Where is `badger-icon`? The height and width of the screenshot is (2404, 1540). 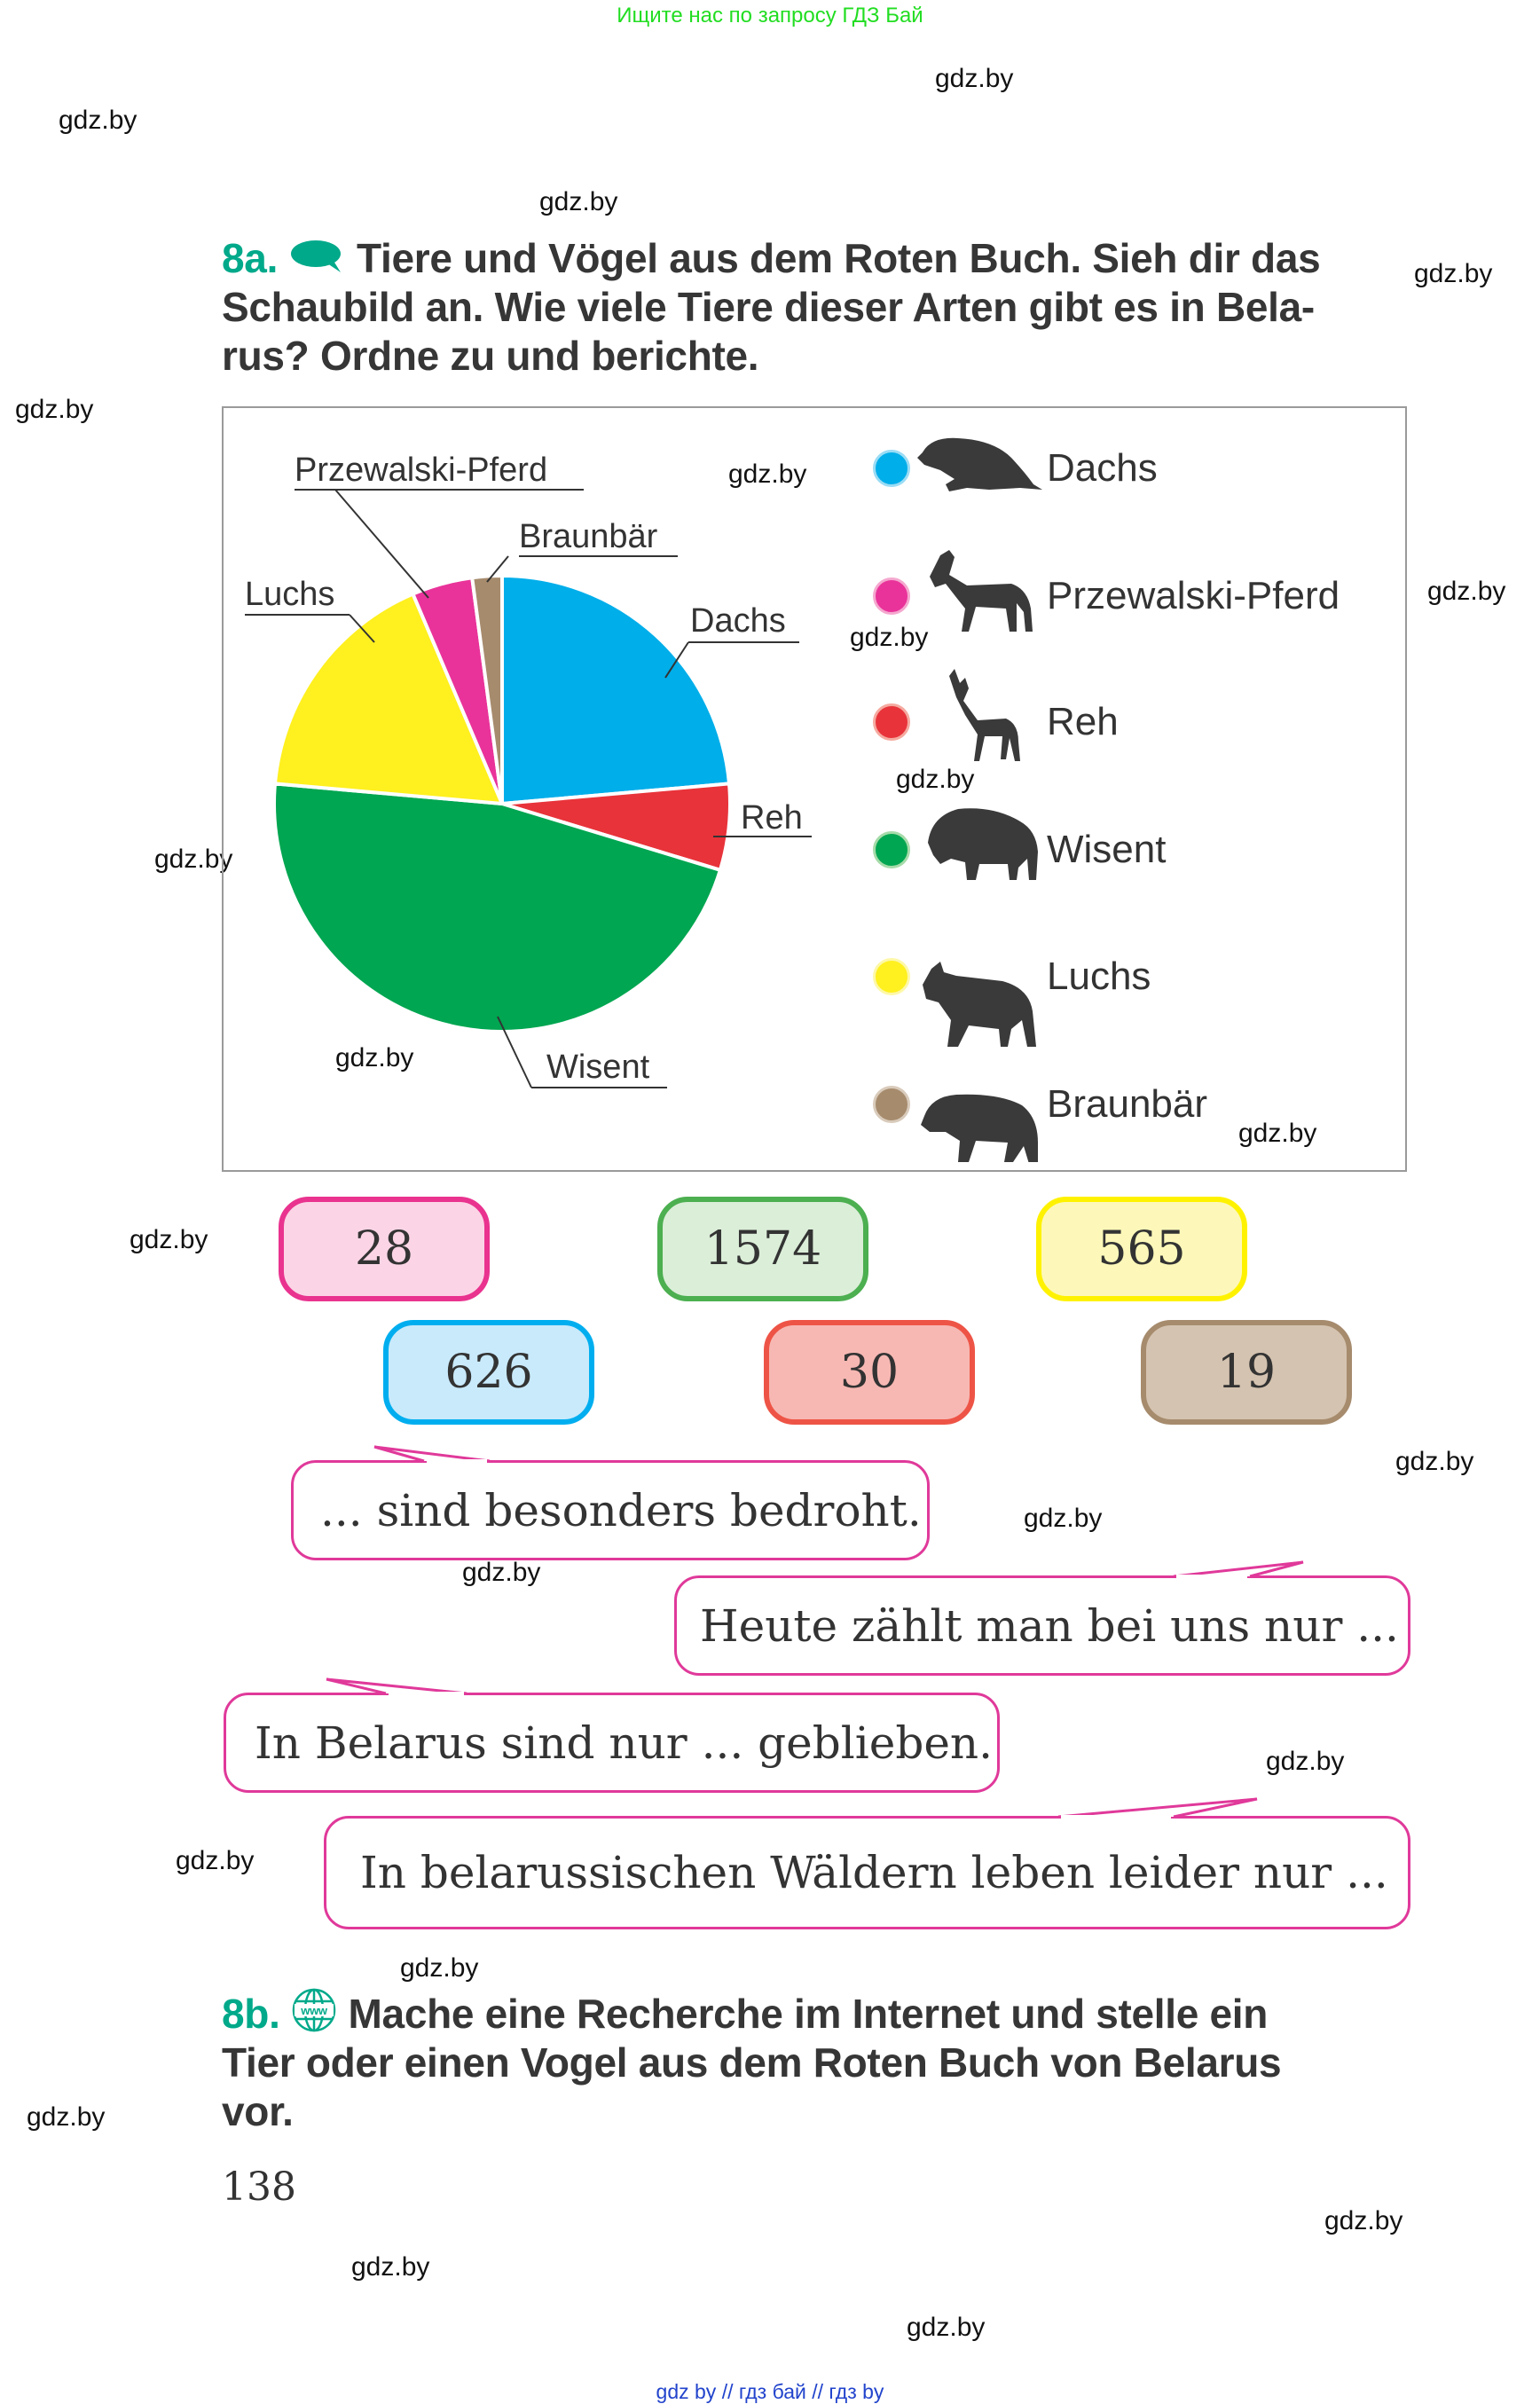 badger-icon is located at coordinates (979, 464).